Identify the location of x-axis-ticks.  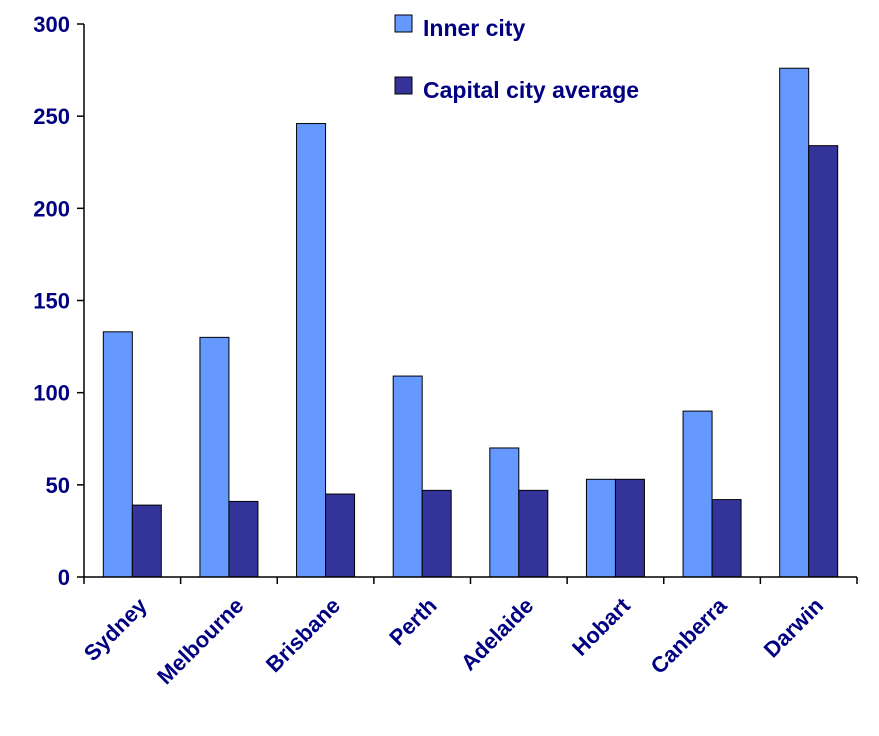
(470, 580).